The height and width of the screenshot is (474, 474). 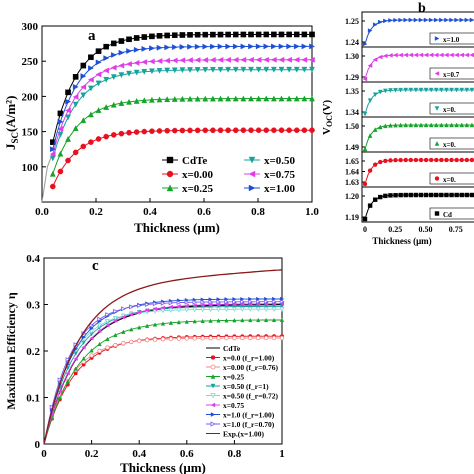 What do you see at coordinates (456, 229) in the screenshot?
I see `x-tick-label: 0.75` at bounding box center [456, 229].